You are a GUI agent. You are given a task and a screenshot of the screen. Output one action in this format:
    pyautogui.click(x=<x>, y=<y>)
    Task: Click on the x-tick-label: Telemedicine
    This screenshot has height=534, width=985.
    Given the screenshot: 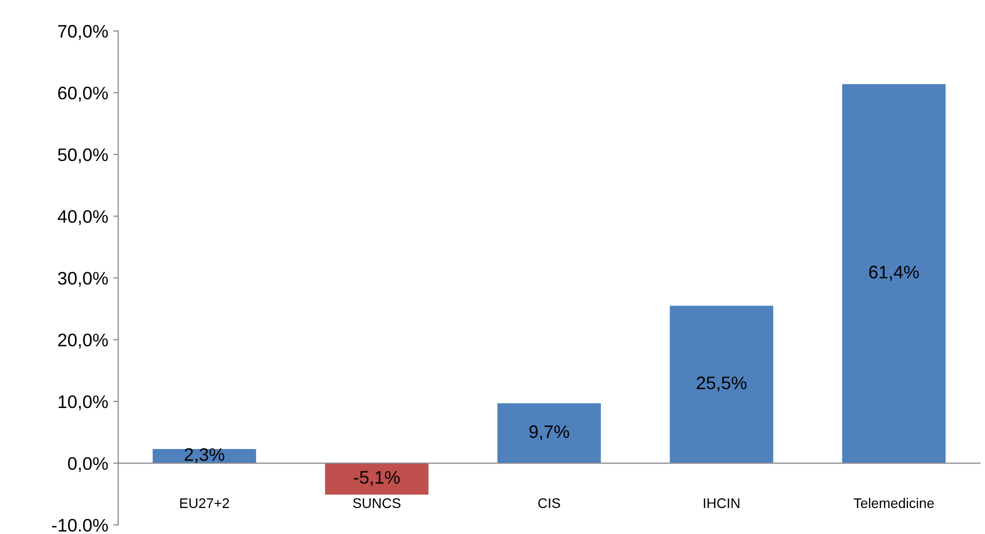 What is the action you would take?
    pyautogui.click(x=894, y=503)
    